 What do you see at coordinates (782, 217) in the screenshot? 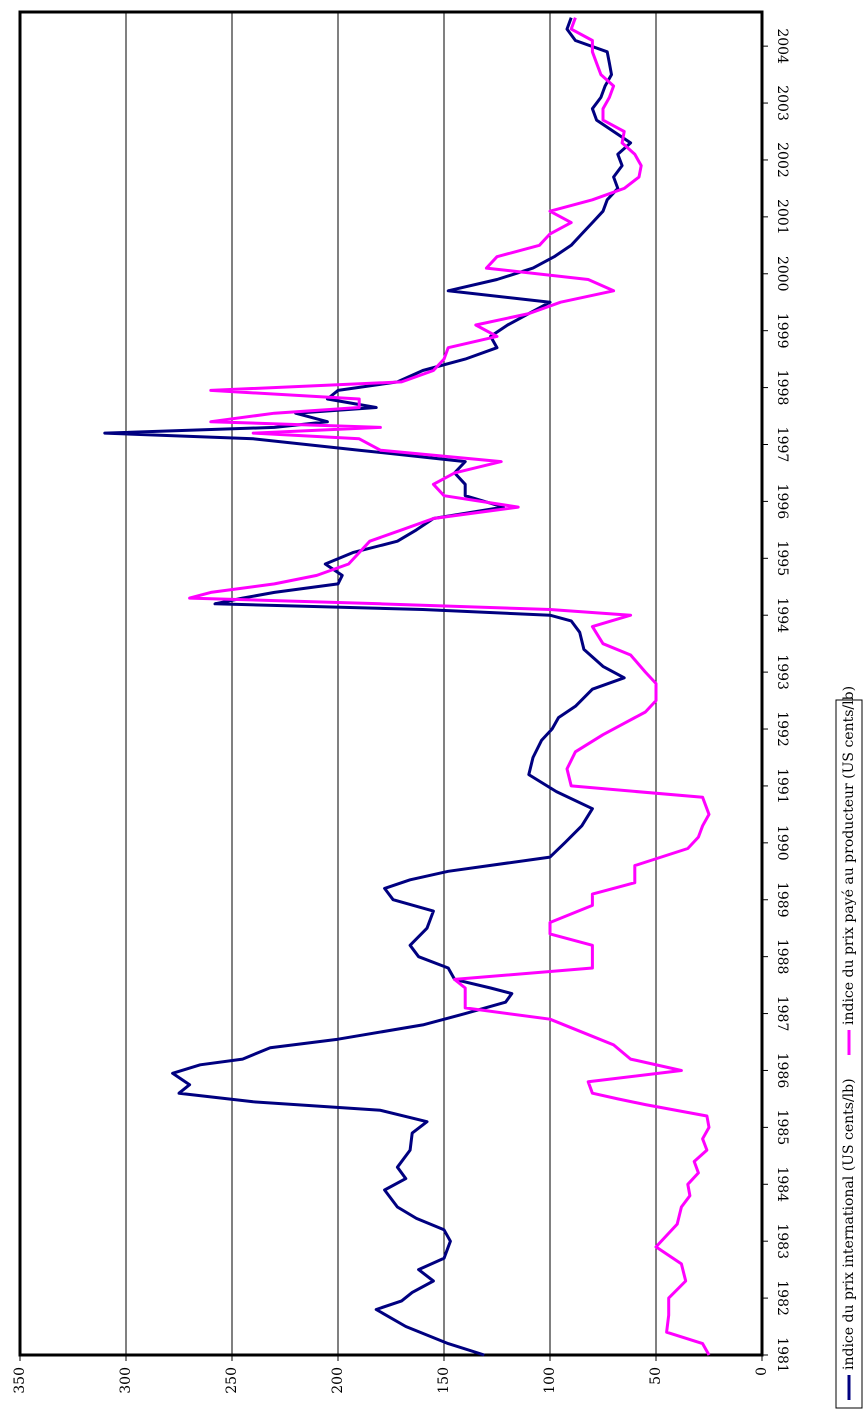
I see `x-tick-label: 2001` at bounding box center [782, 217].